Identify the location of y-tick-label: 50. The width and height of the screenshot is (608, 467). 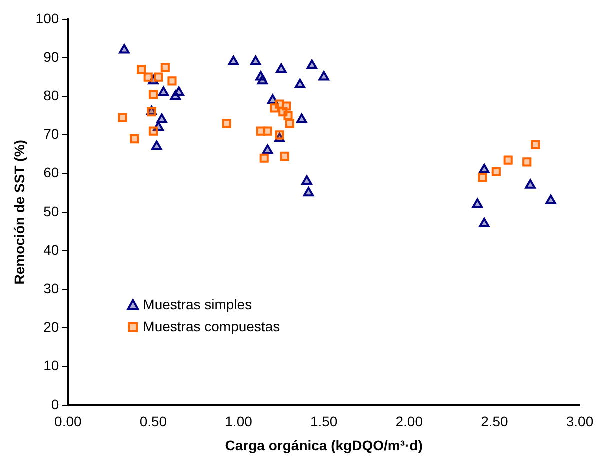
(52, 211).